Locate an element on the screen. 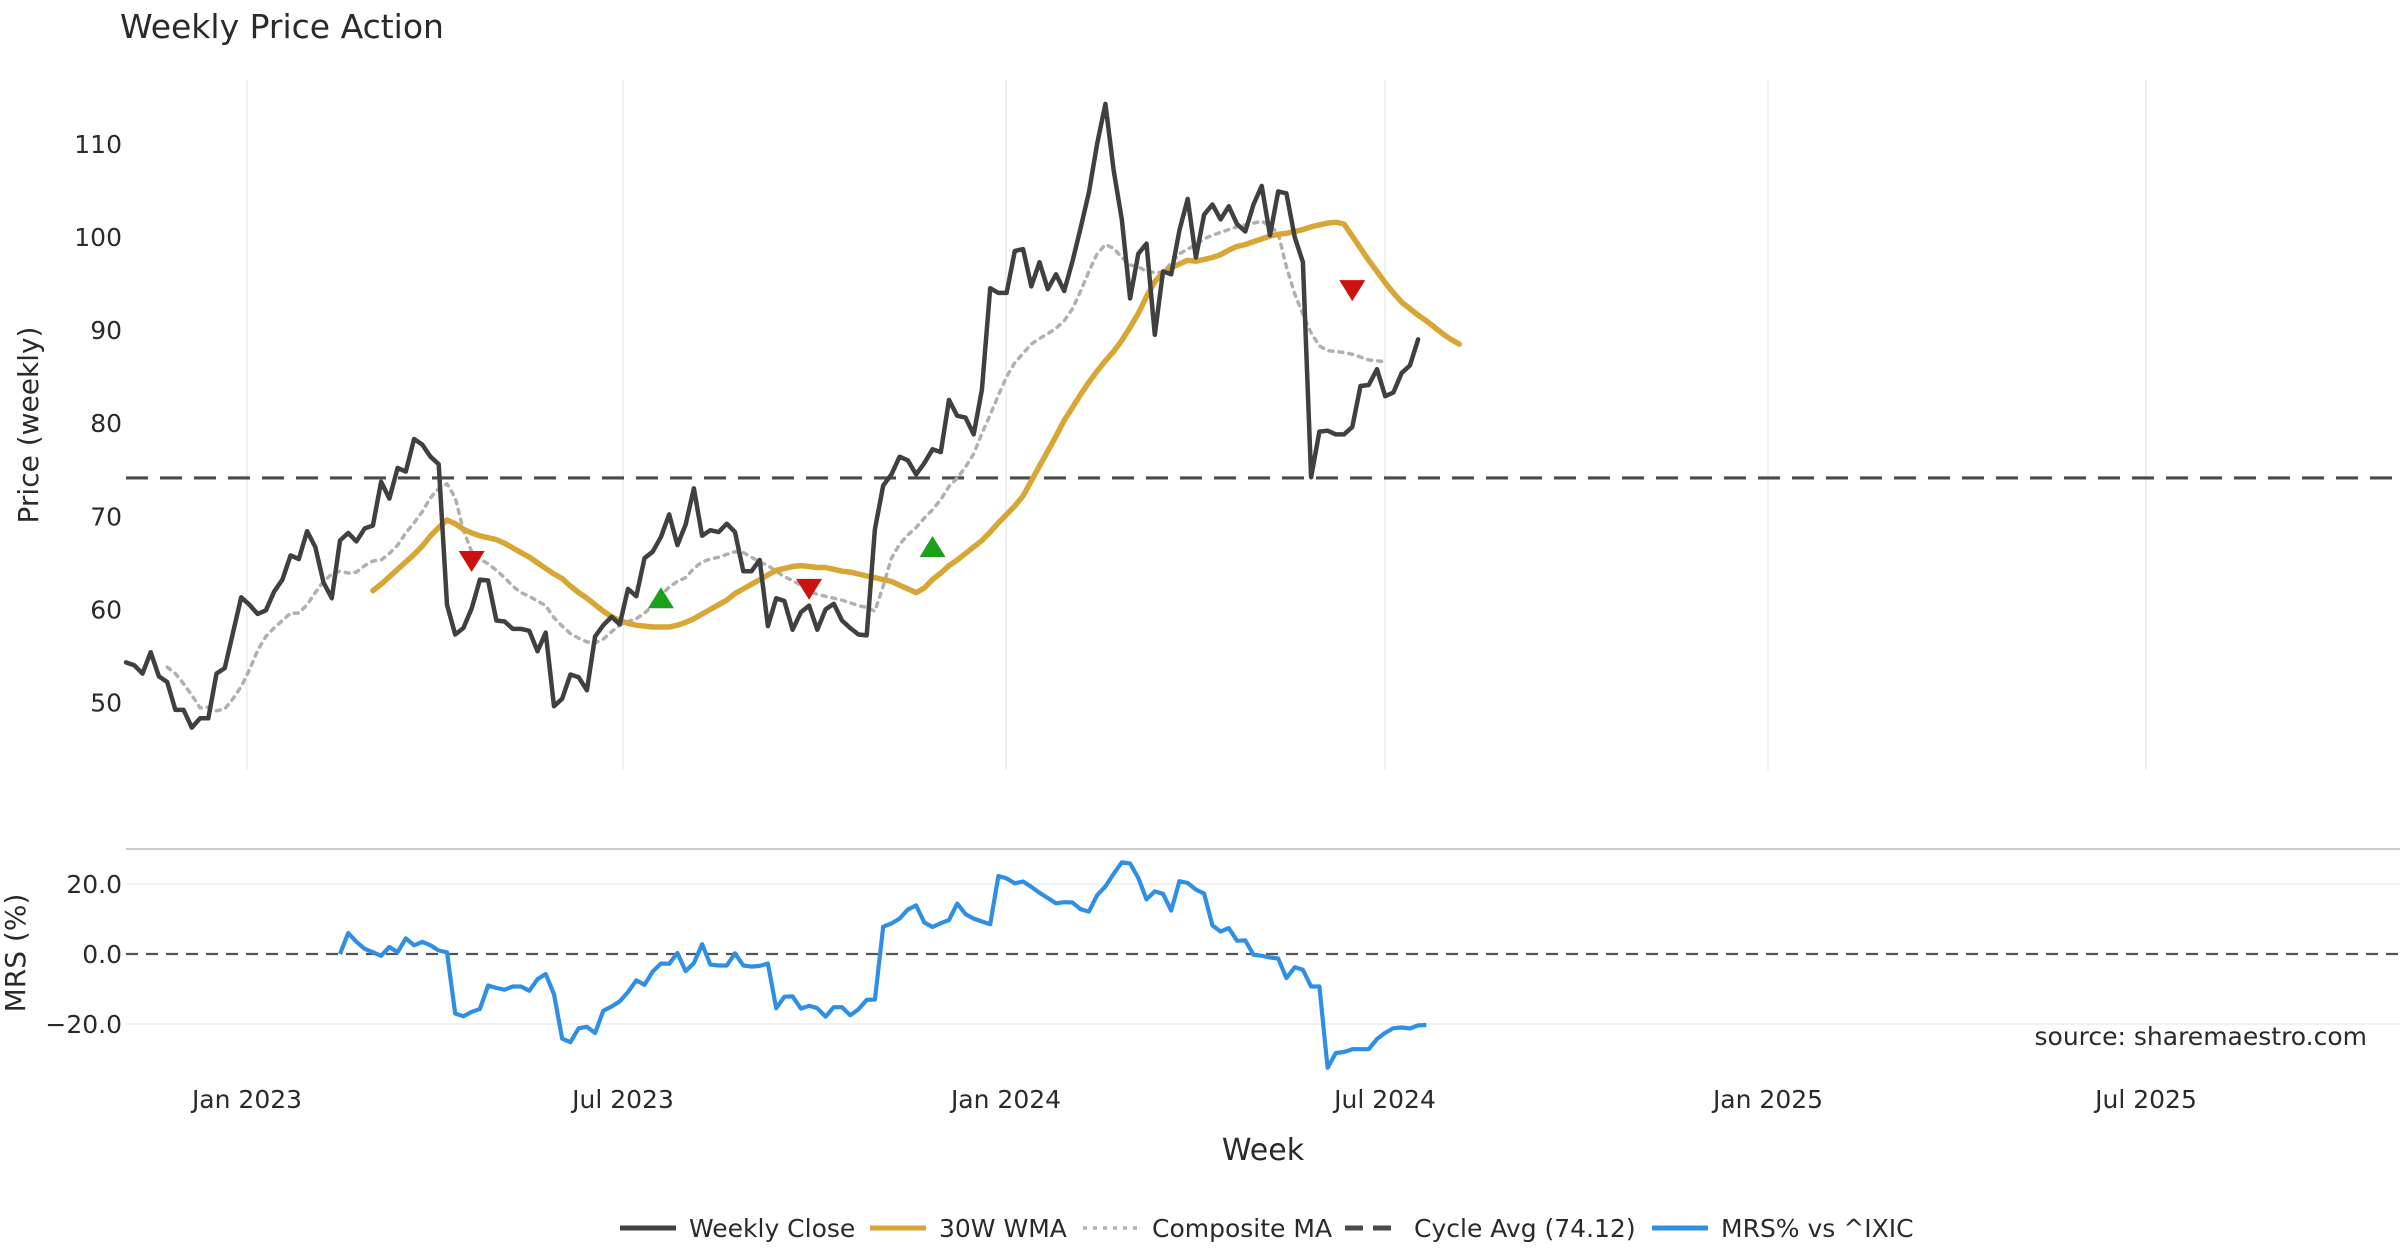  legend-item: Cycle Avg (74.12) is located at coordinates (1490, 1228).